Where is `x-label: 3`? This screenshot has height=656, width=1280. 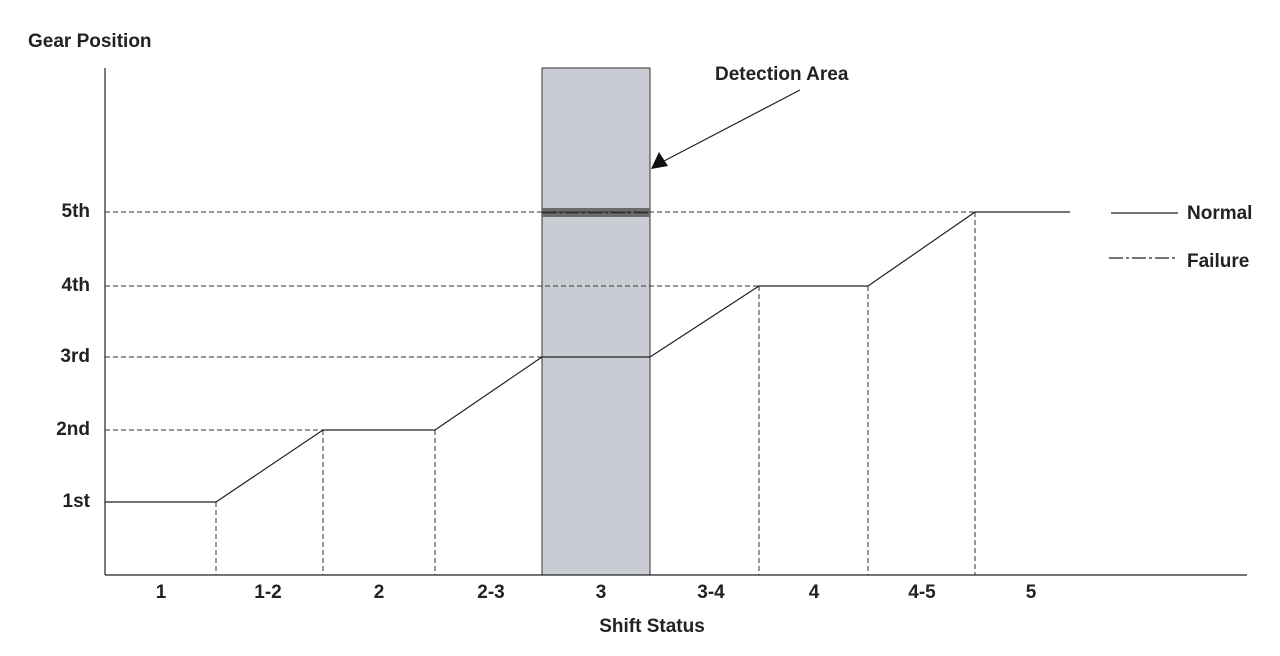
x-label: 3 is located at coordinates (601, 592).